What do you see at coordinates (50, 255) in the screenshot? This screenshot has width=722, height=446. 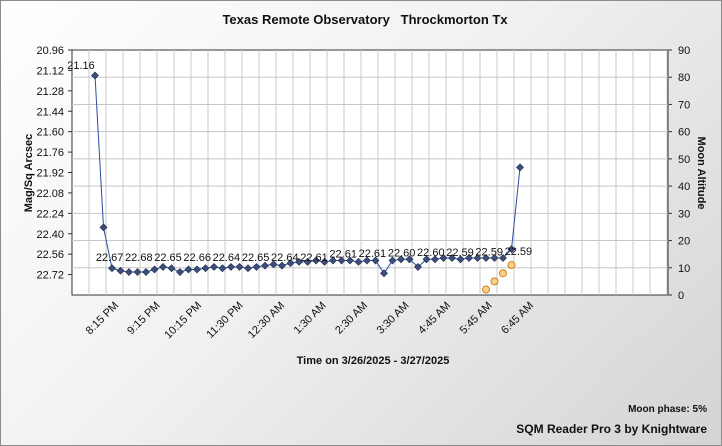 I see `y-tick-label: 22.56` at bounding box center [50, 255].